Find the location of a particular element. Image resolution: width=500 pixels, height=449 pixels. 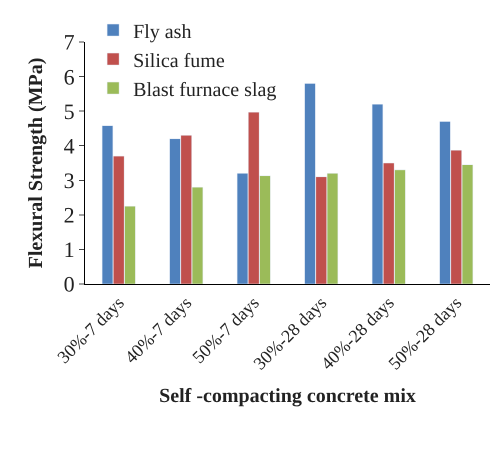

y-tick-label: 7 is located at coordinates (69, 42).